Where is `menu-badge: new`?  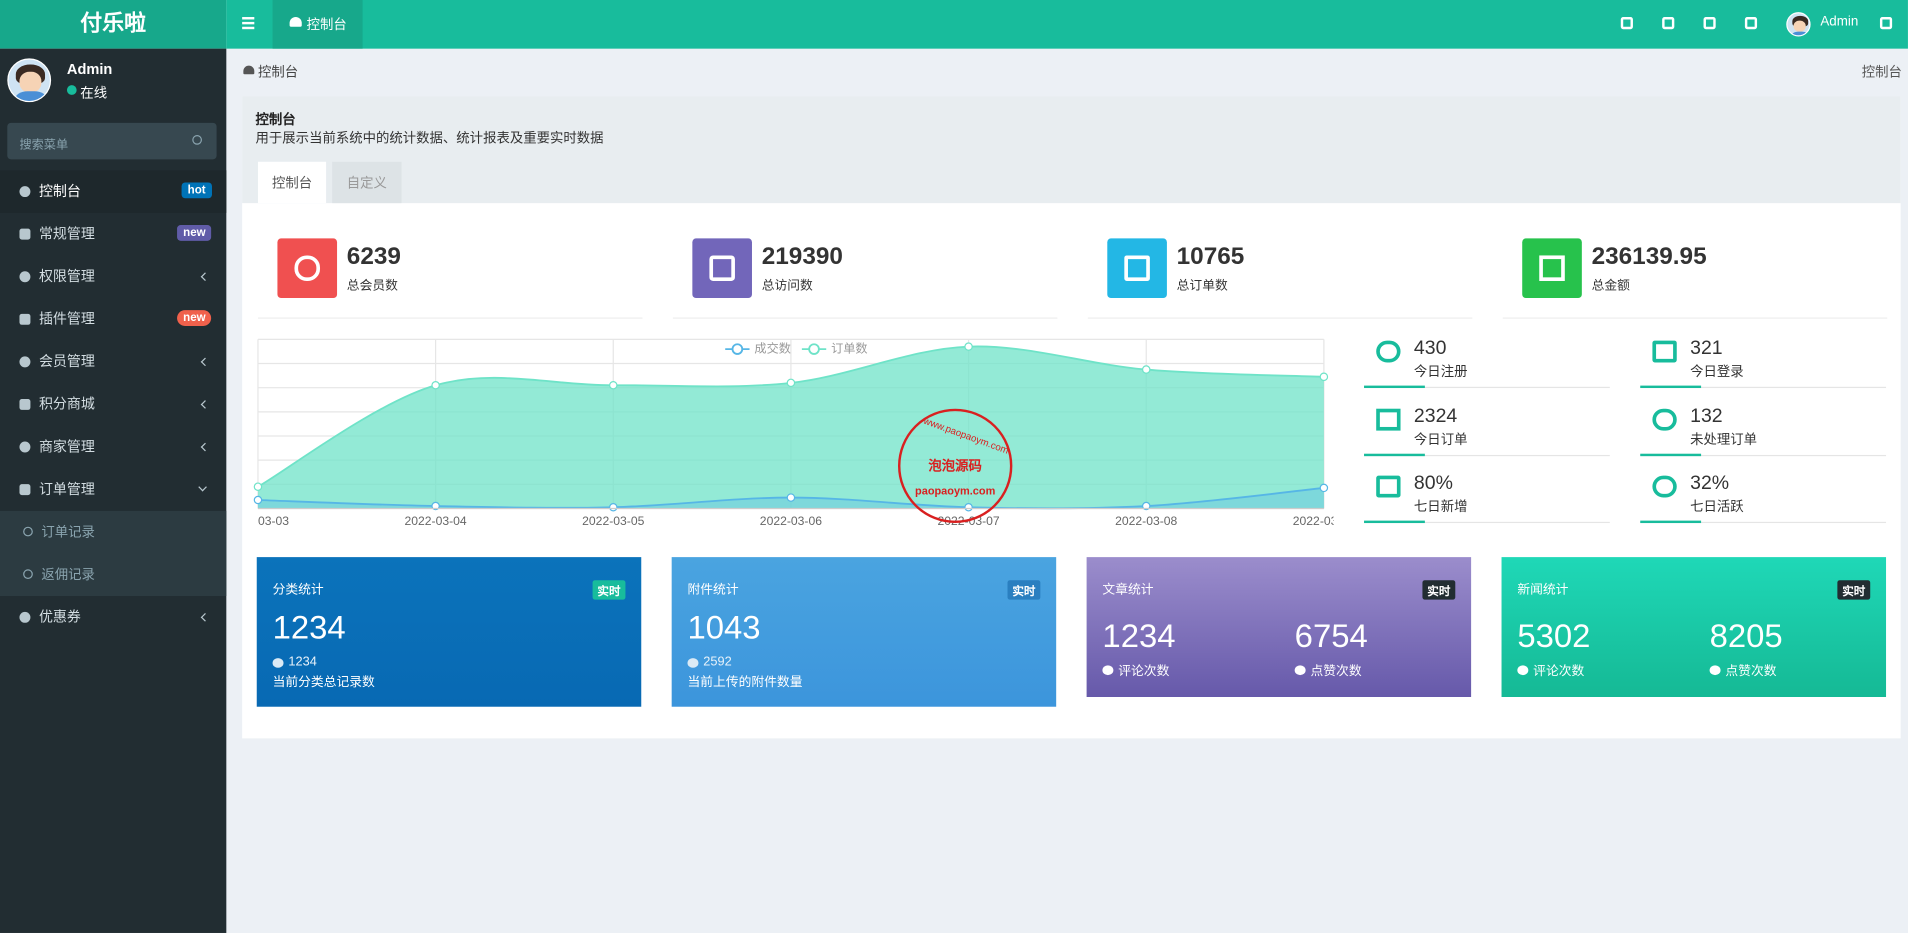
menu-badge: new is located at coordinates (194, 318).